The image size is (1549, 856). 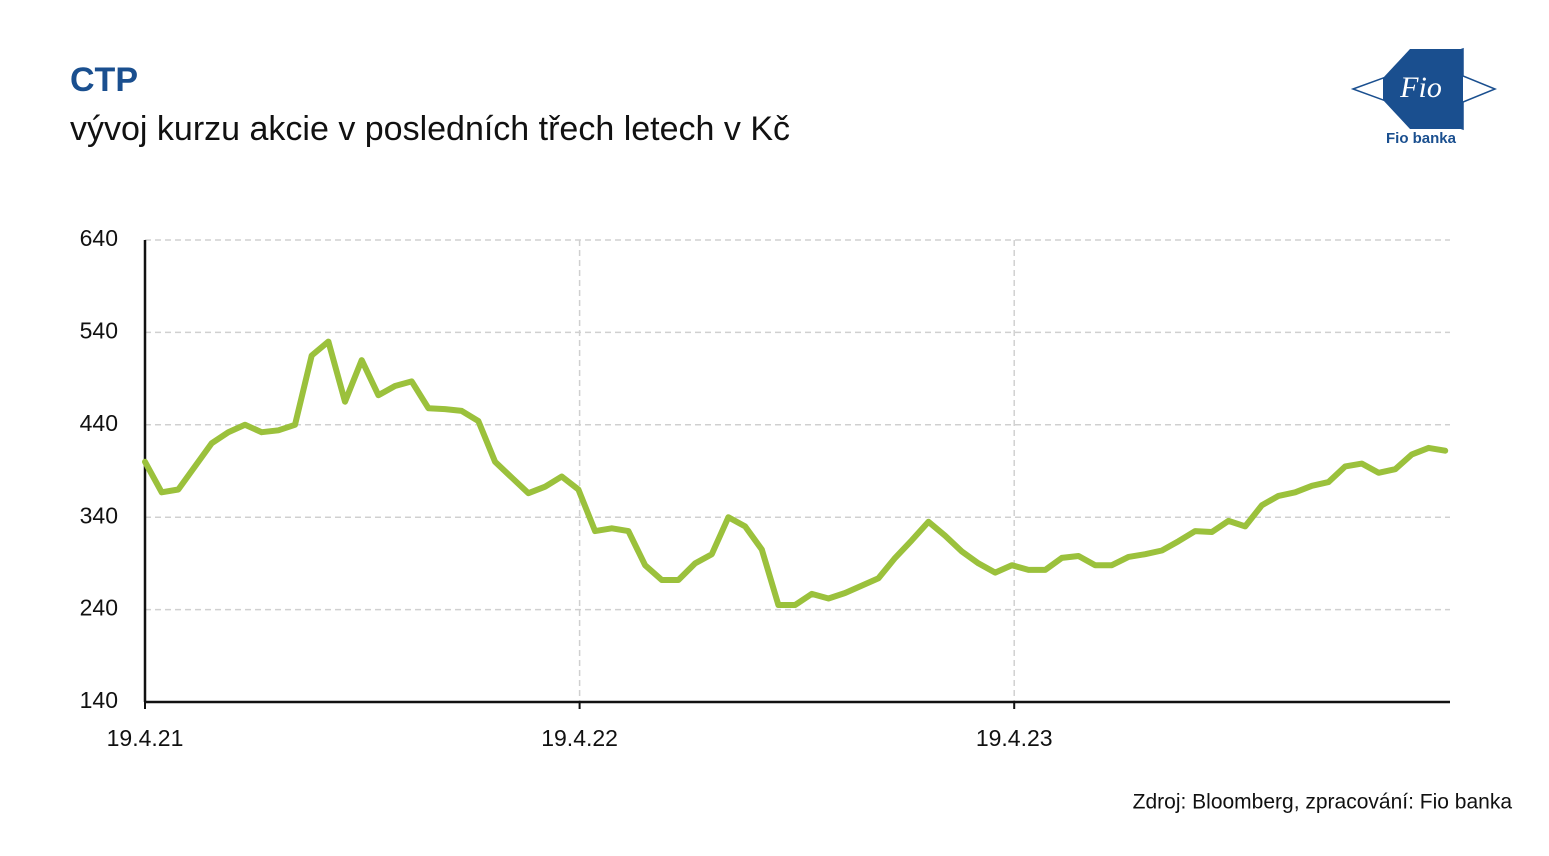 I want to click on chart-title: CTP, so click(x=104, y=80).